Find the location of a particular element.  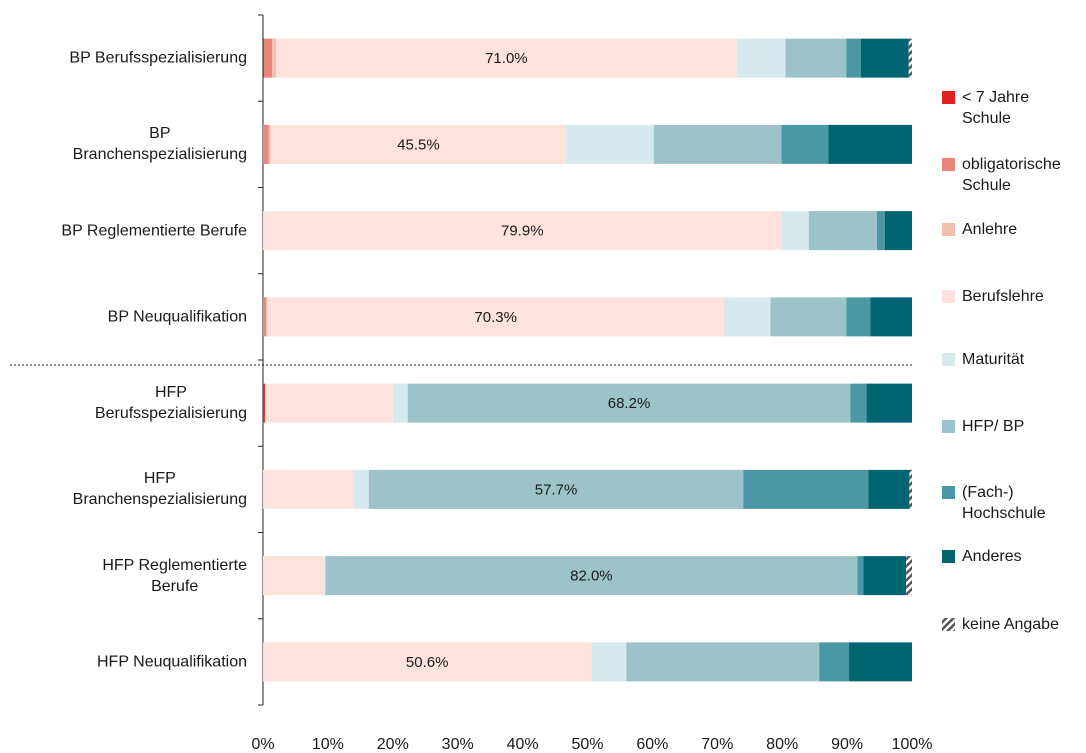

x-tick-label: 80% is located at coordinates (782, 744).